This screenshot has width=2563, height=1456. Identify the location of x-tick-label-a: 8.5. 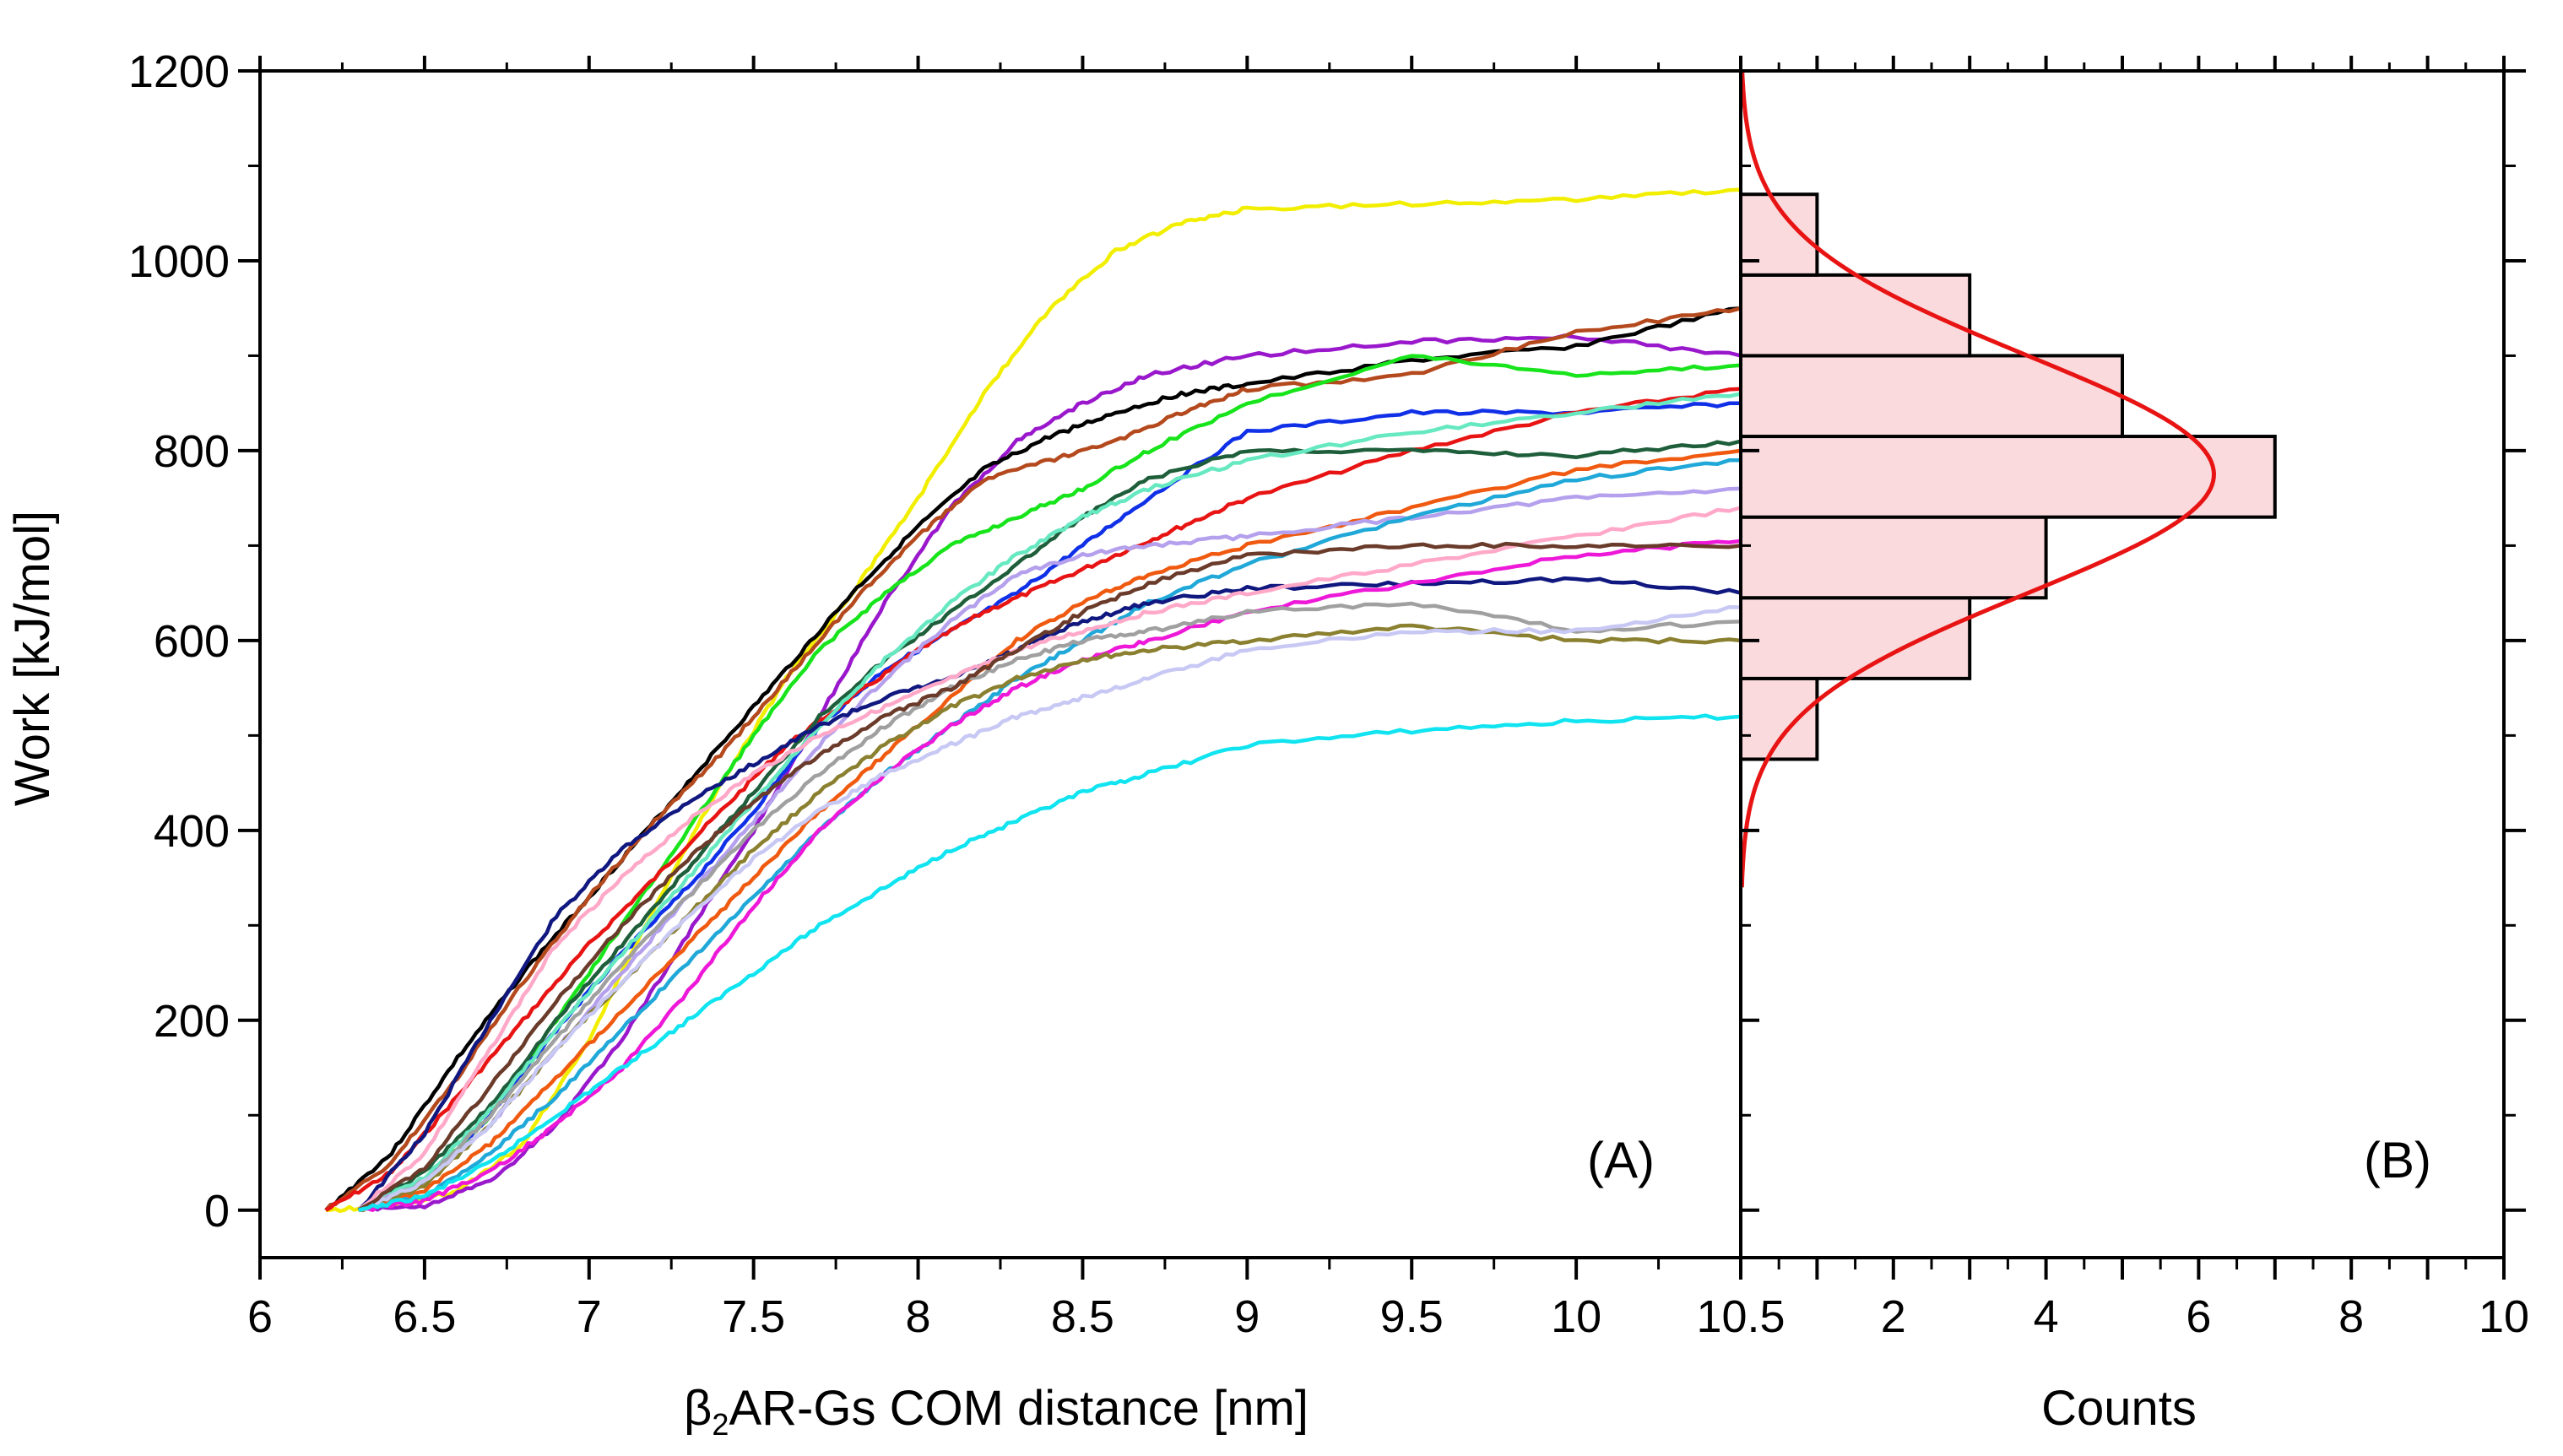
(1082, 1316).